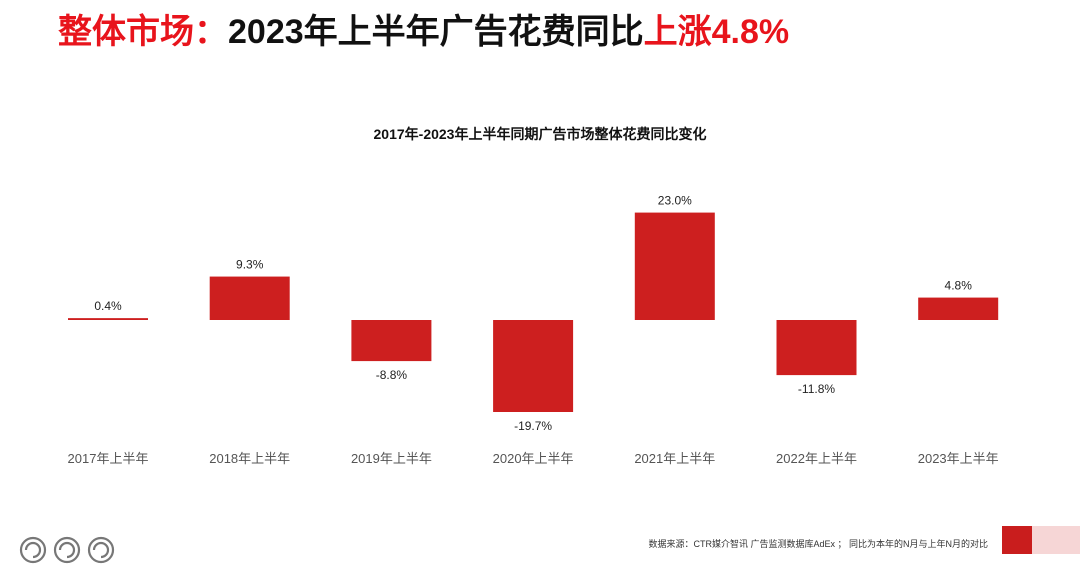 Image resolution: width=1080 pixels, height=569 pixels. Describe the element at coordinates (533, 426) in the screenshot. I see `data-label-3: -19.7%` at that location.